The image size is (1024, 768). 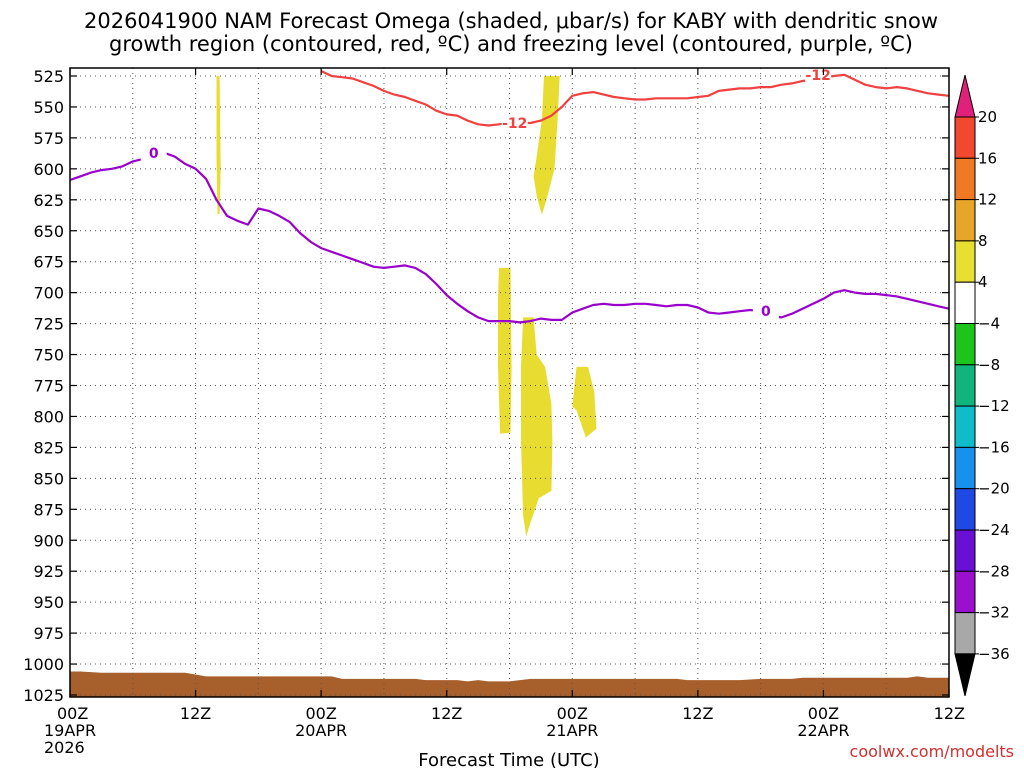 What do you see at coordinates (994, 530) in the screenshot?
I see `colorbar-label-11: −24` at bounding box center [994, 530].